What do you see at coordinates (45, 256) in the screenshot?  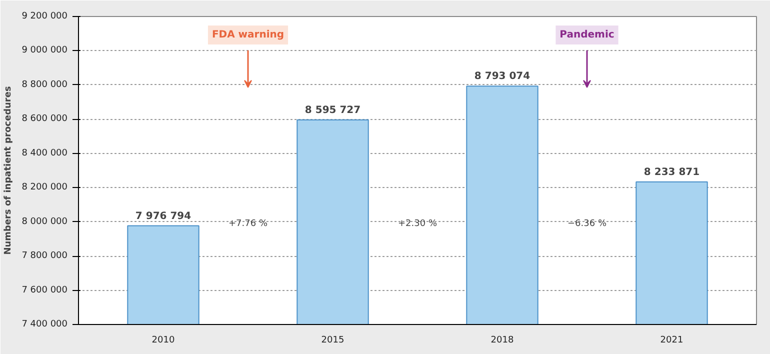 I see `y-tick-label: 7 800 000` at bounding box center [45, 256].